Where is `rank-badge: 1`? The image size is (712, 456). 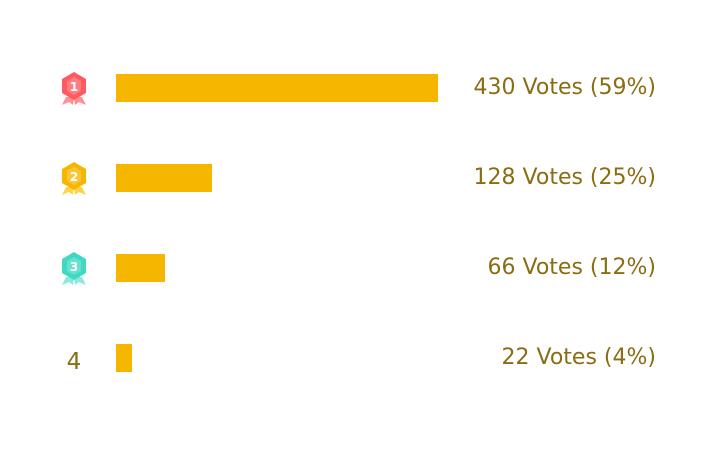
rank-badge: 1 is located at coordinates (74, 88).